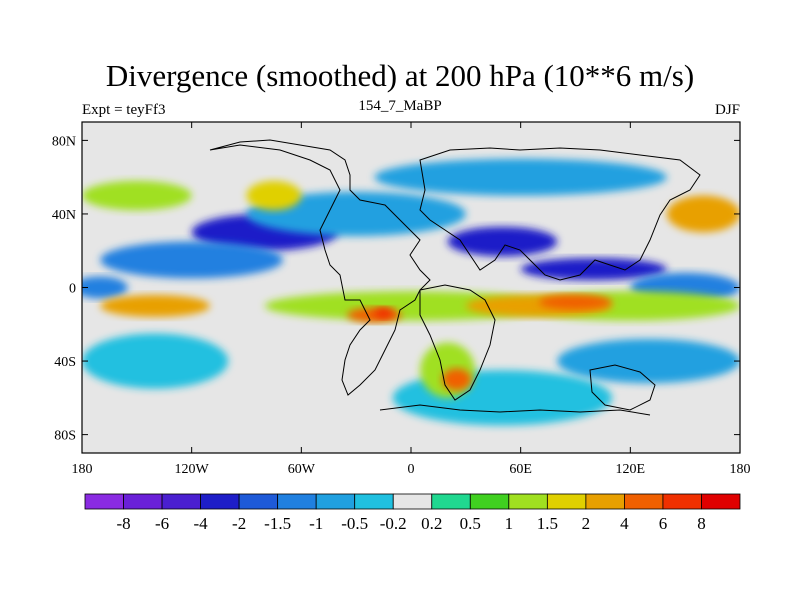  What do you see at coordinates (239, 523) in the screenshot?
I see `colorbar-label: -2` at bounding box center [239, 523].